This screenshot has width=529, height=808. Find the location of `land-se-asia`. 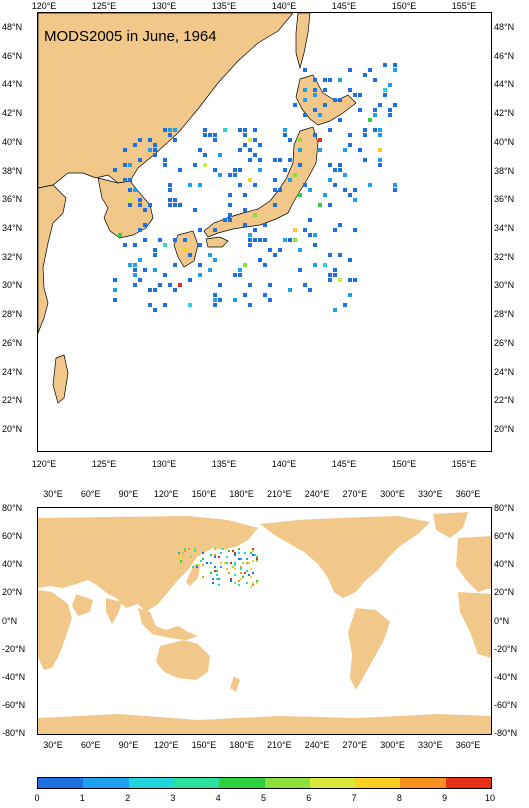

land-se-asia is located at coordinates (168, 624).